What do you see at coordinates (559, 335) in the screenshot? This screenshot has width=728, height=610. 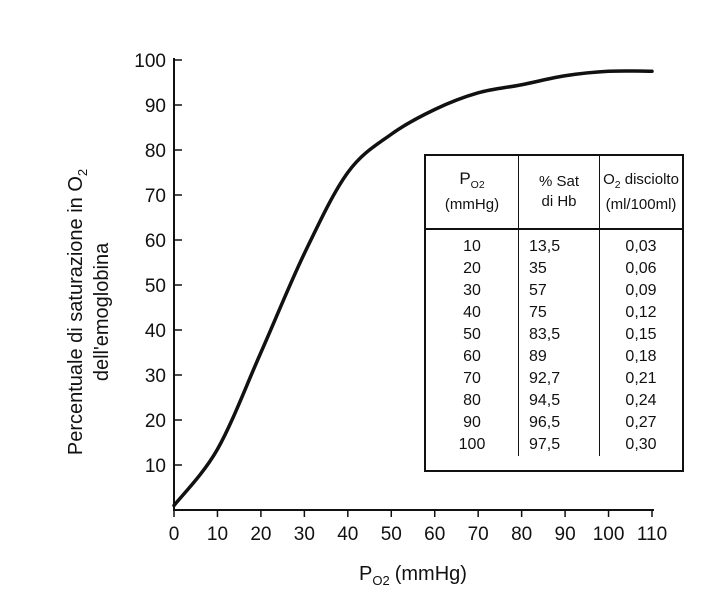 I see `cell-sat-hb: 83,5` at bounding box center [559, 335].